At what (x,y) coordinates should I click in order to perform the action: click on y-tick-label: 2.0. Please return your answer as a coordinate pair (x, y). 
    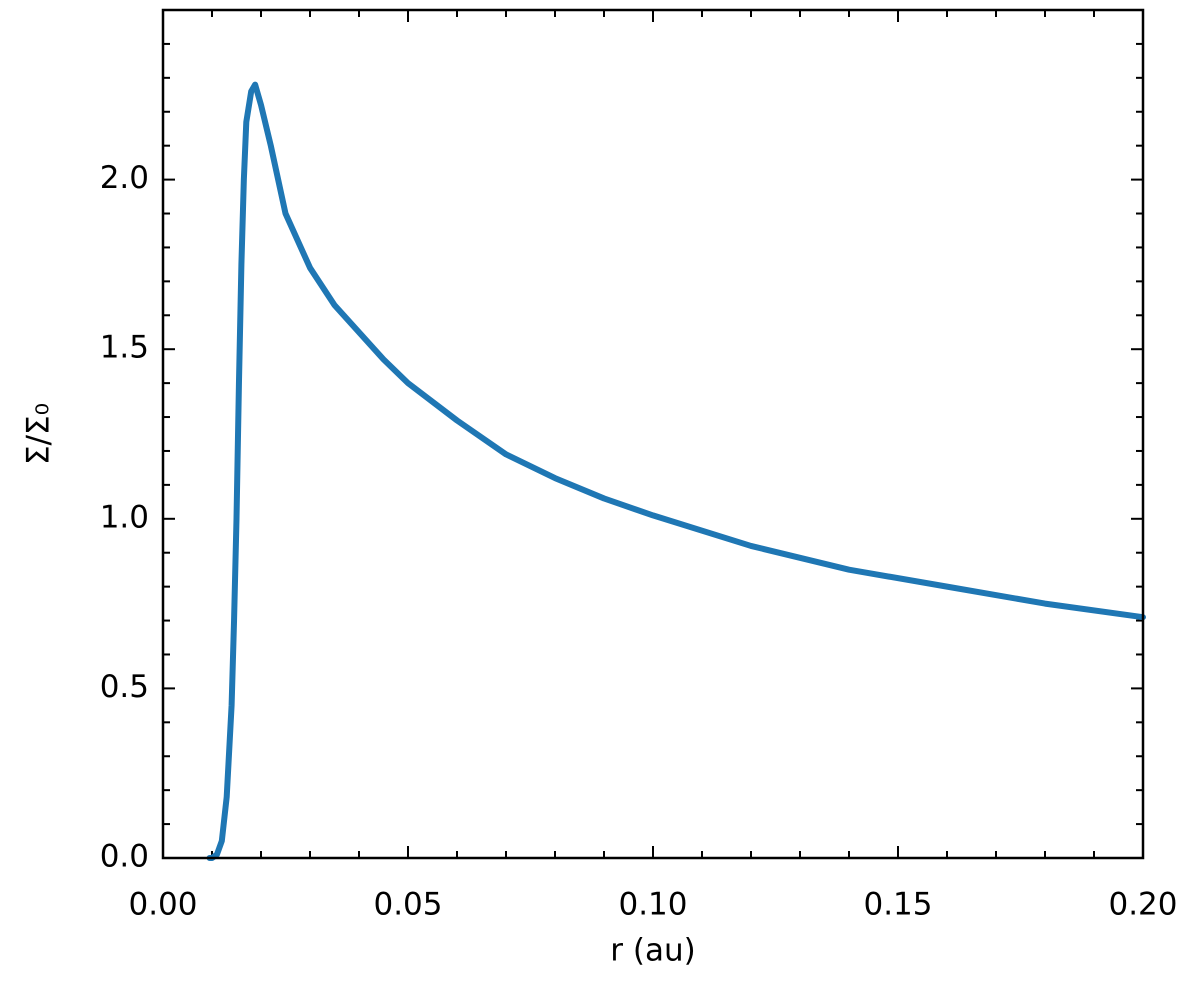
    Looking at the image, I should click on (124, 178).